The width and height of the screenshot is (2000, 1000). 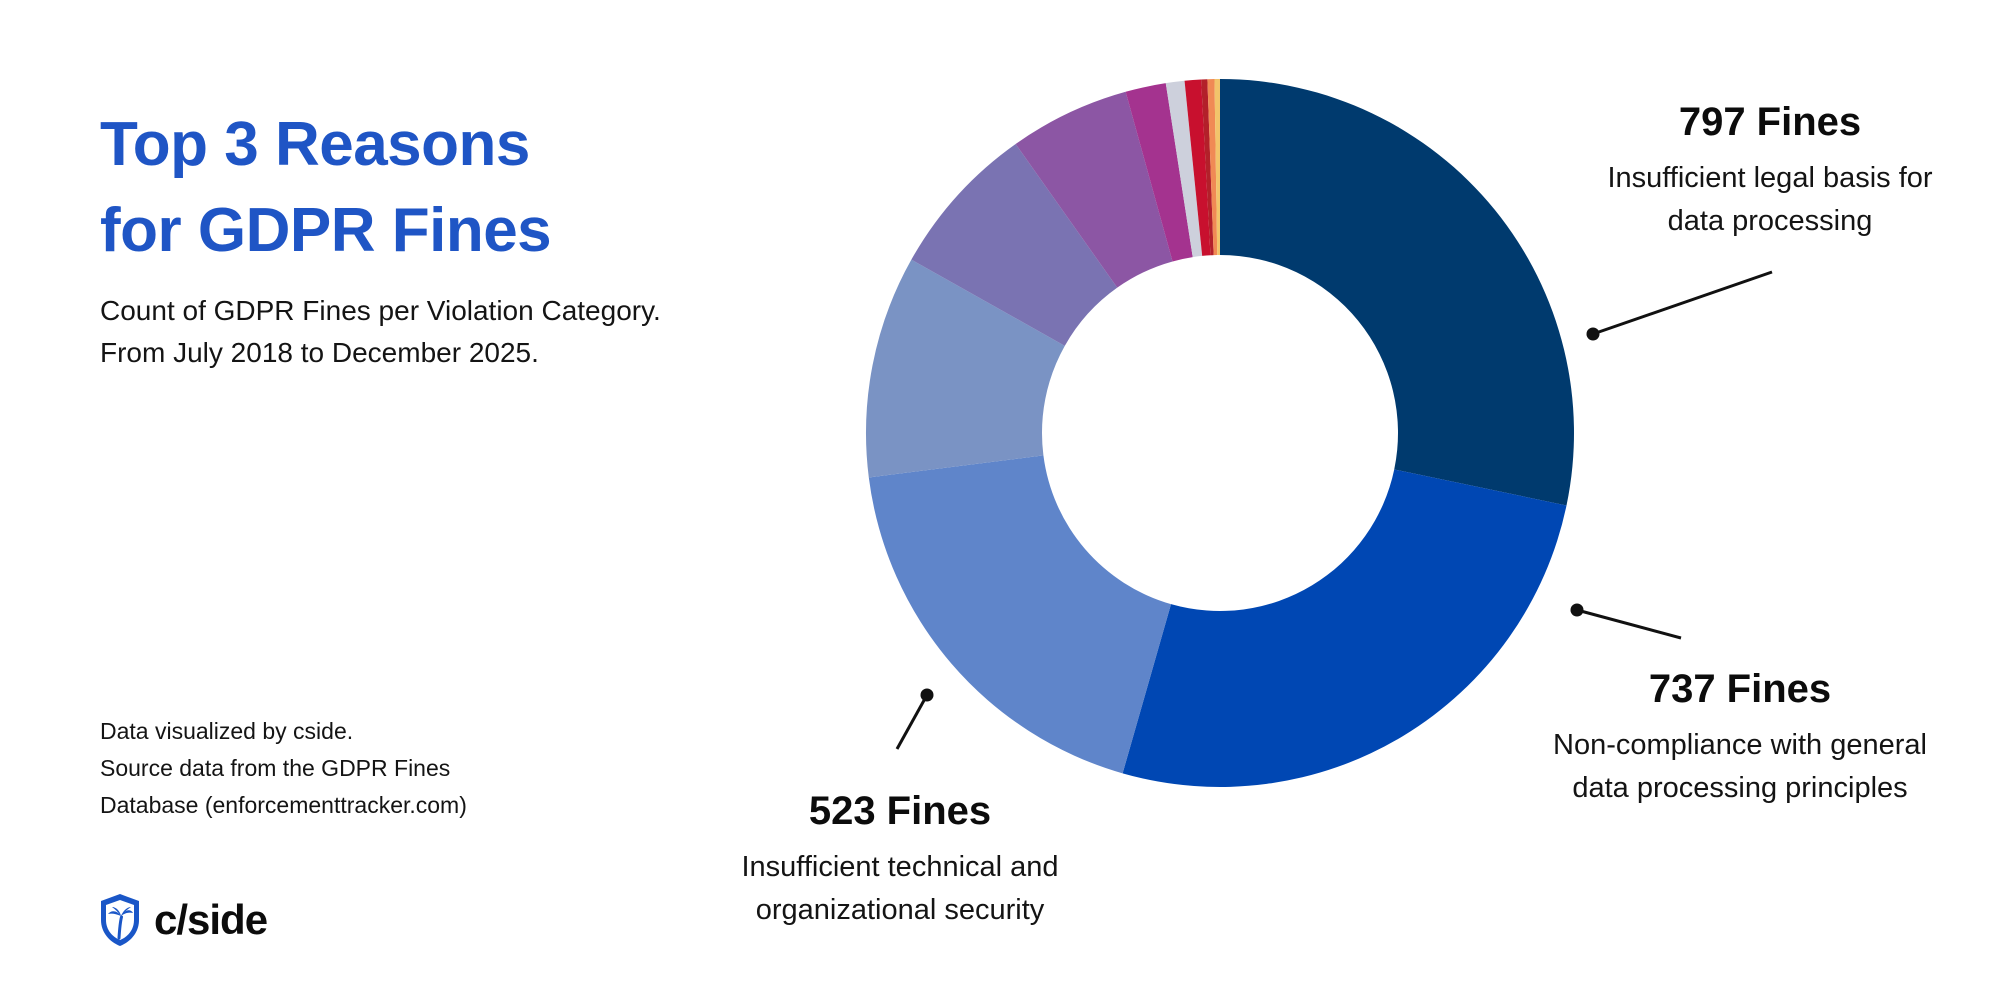 I want to click on callout-count: 737 Fines, so click(x=1740, y=689).